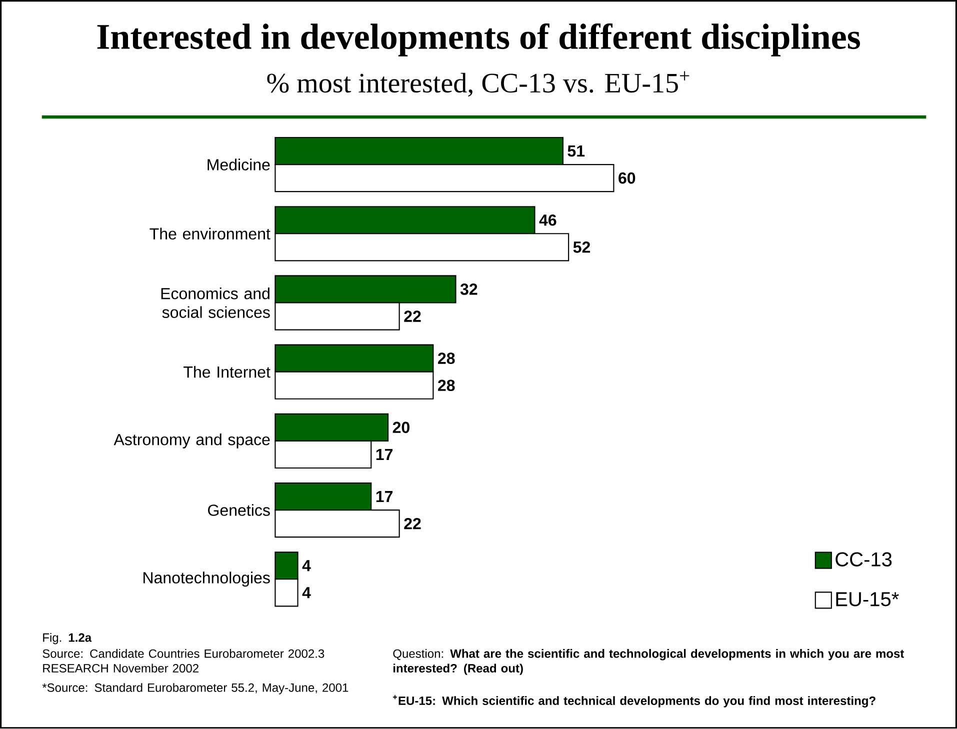  I want to click on y-tick-label: Medicine, so click(239, 164).